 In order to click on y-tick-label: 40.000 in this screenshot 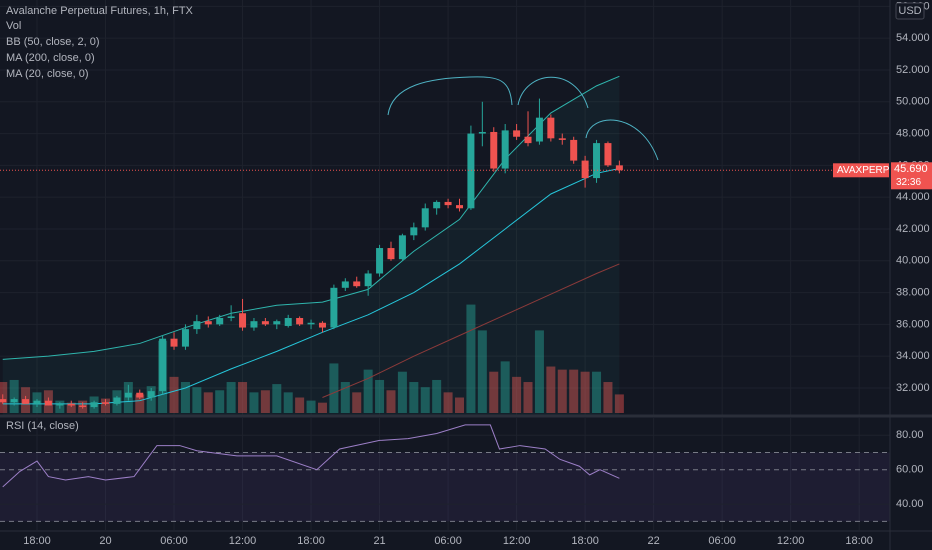, I will do `click(913, 261)`.